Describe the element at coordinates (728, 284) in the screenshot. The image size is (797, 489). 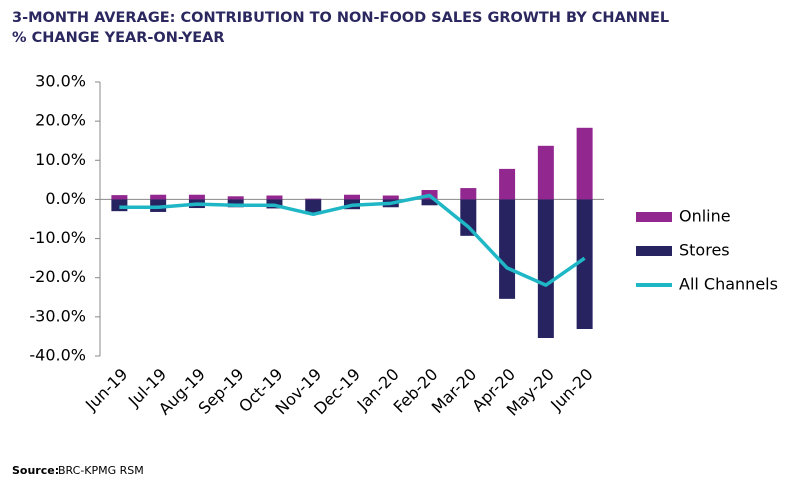
I see `legend-label: All Channels` at that location.